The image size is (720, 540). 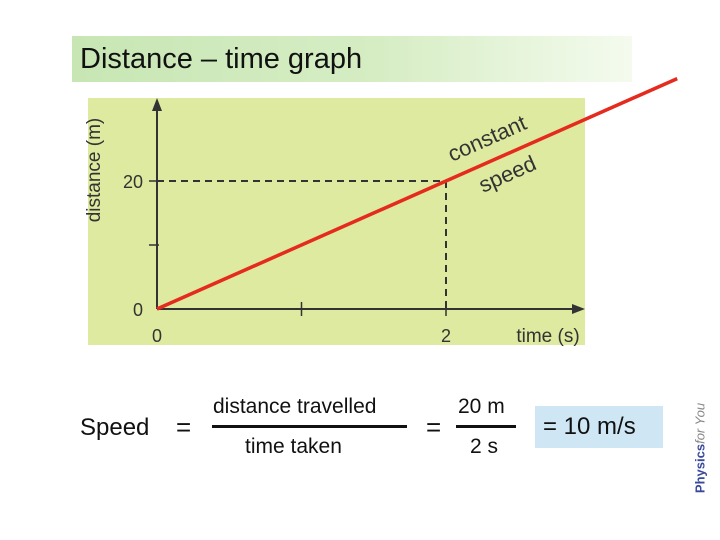 I want to click on x-tick-label: 0, so click(x=157, y=336).